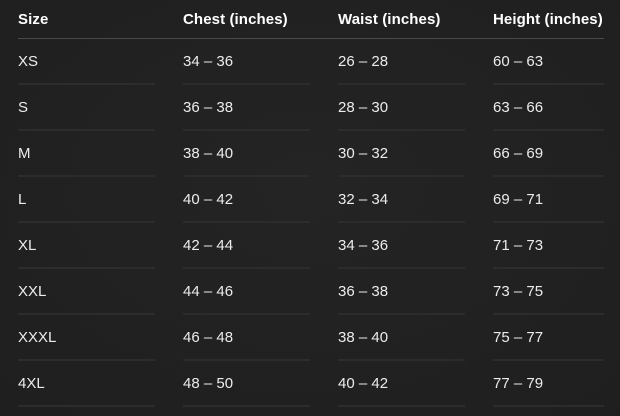 This screenshot has height=416, width=620. I want to click on table-row: XL 42 – 44 34 – 36 71 – 73, so click(311, 246).